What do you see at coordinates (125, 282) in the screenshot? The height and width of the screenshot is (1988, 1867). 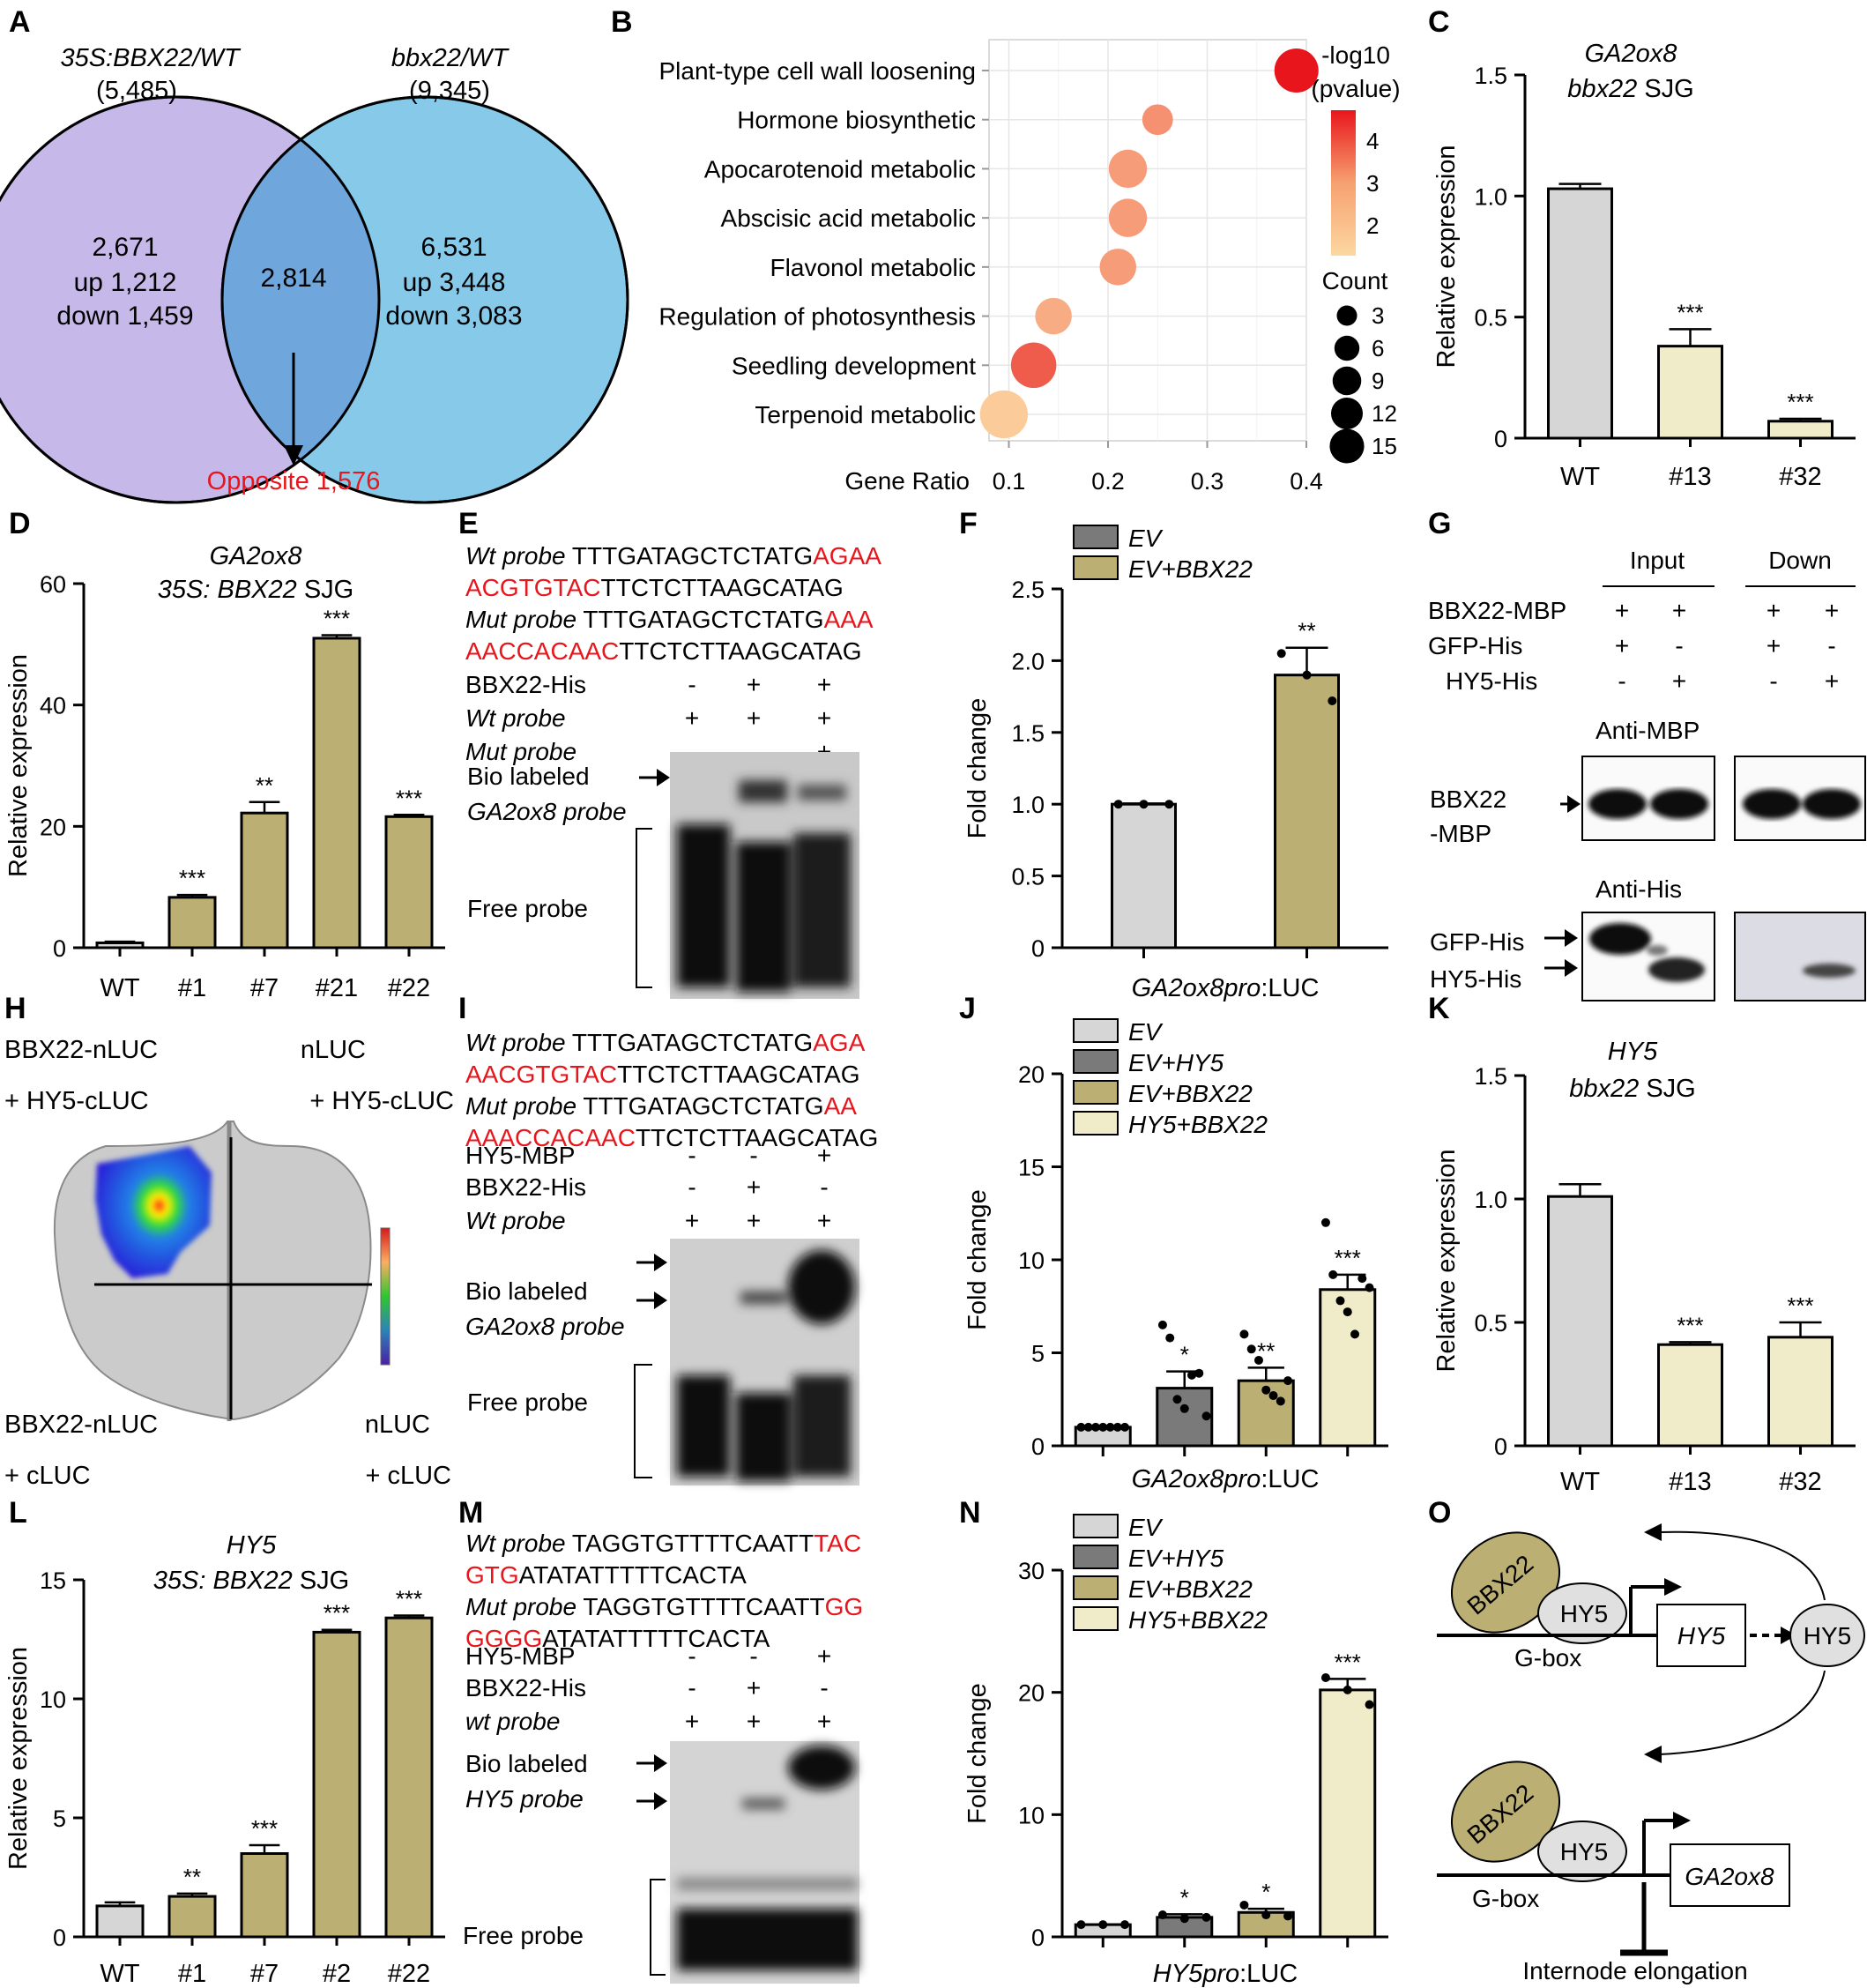 I see `venn-left-up: up 1,212` at bounding box center [125, 282].